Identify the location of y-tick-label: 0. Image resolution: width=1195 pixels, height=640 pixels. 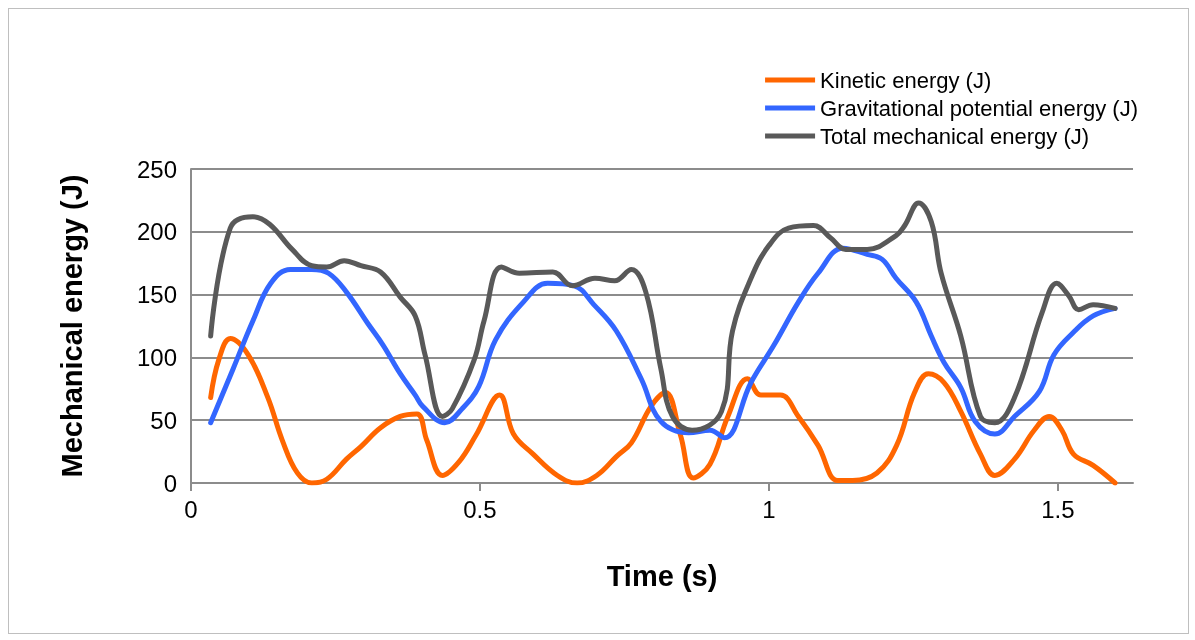
(170, 483).